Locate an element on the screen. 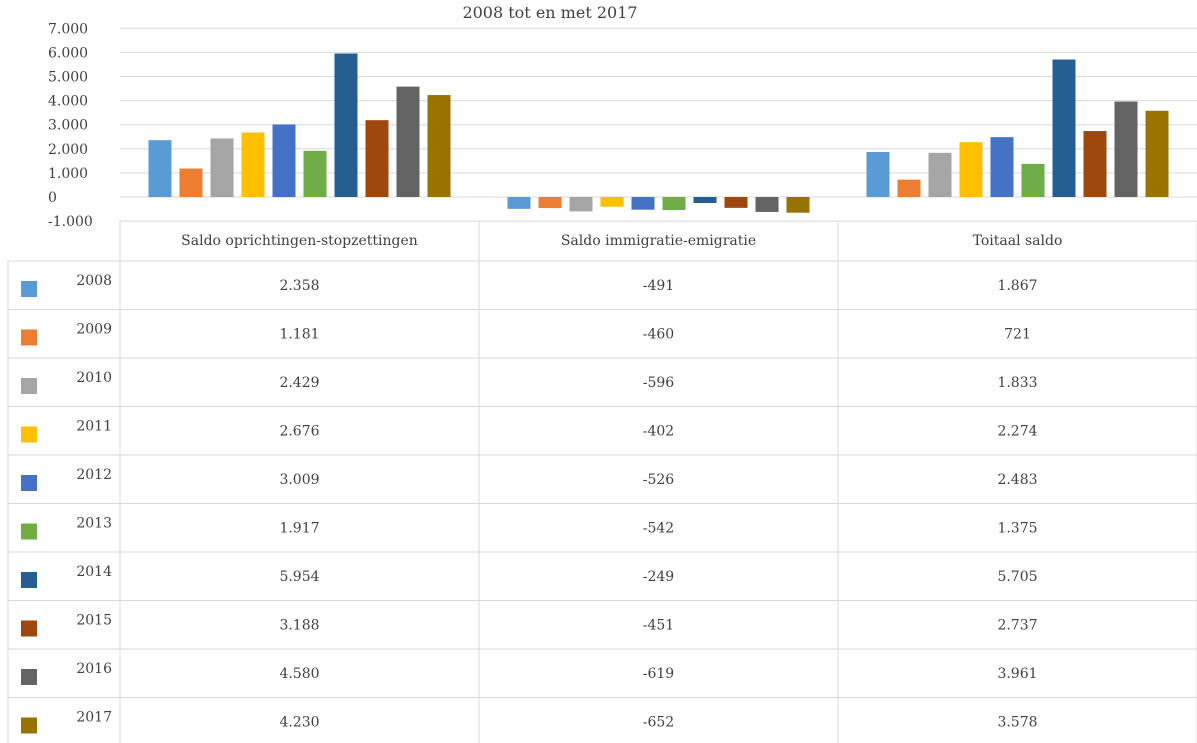  legend-swatch-2016 is located at coordinates (29, 677).